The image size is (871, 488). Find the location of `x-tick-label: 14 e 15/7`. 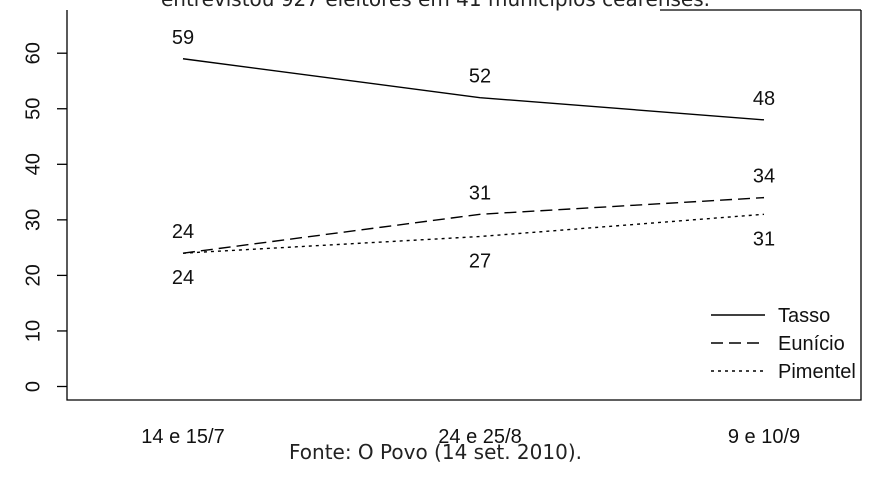

x-tick-label: 14 e 15/7 is located at coordinates (182, 437).